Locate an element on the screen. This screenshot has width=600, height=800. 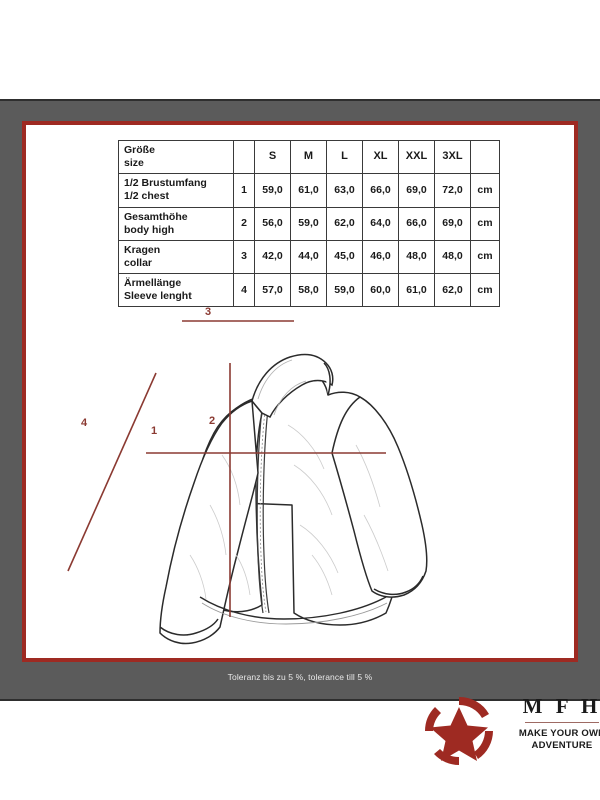
cell-xxl: 66,0 is located at coordinates (416, 223).